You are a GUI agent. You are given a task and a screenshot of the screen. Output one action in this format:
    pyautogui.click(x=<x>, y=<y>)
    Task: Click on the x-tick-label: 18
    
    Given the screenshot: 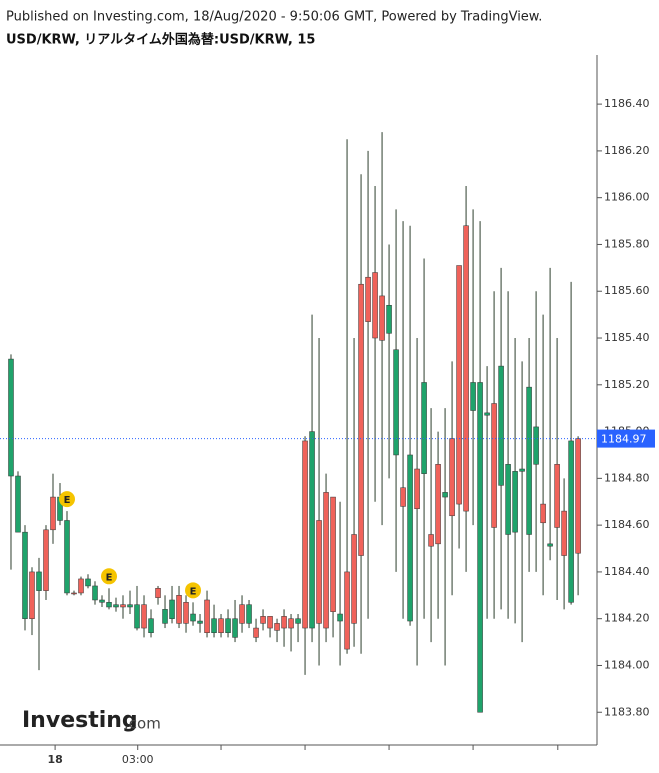 What is the action you would take?
    pyautogui.click(x=54, y=759)
    